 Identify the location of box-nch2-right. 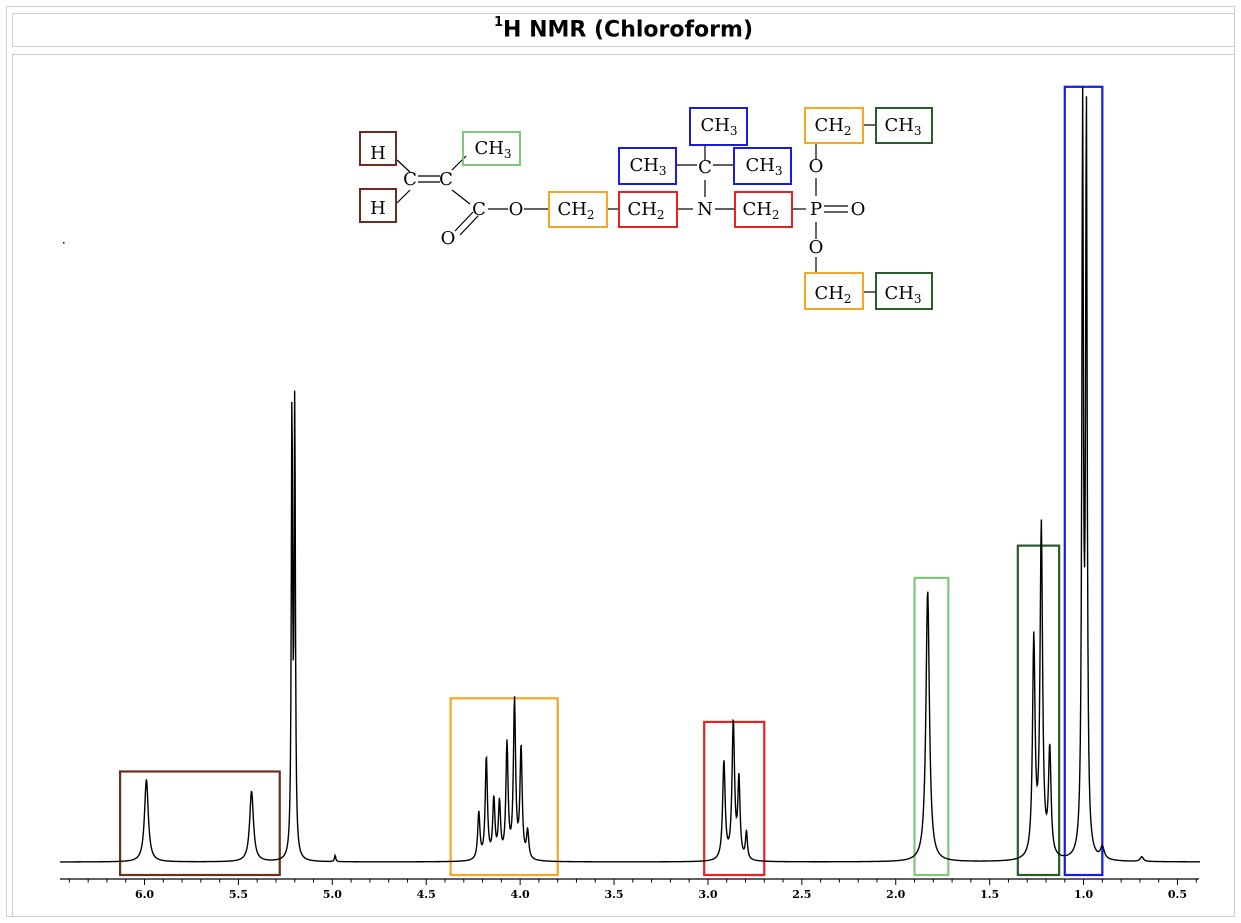
(763, 209).